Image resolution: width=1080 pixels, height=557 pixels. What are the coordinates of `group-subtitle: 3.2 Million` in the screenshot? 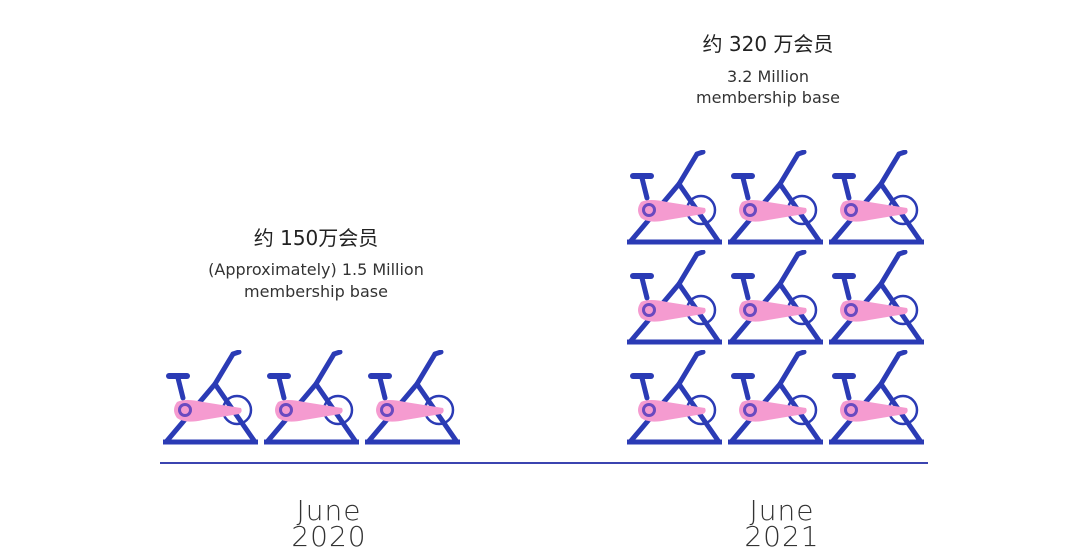 It's located at (768, 76).